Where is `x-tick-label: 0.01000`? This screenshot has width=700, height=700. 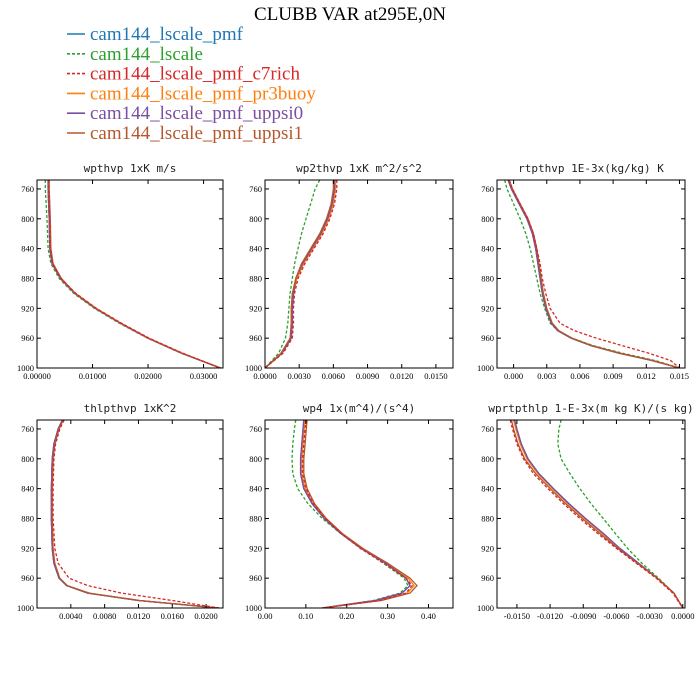
x-tick-label: 0.01000 is located at coordinates (93, 376).